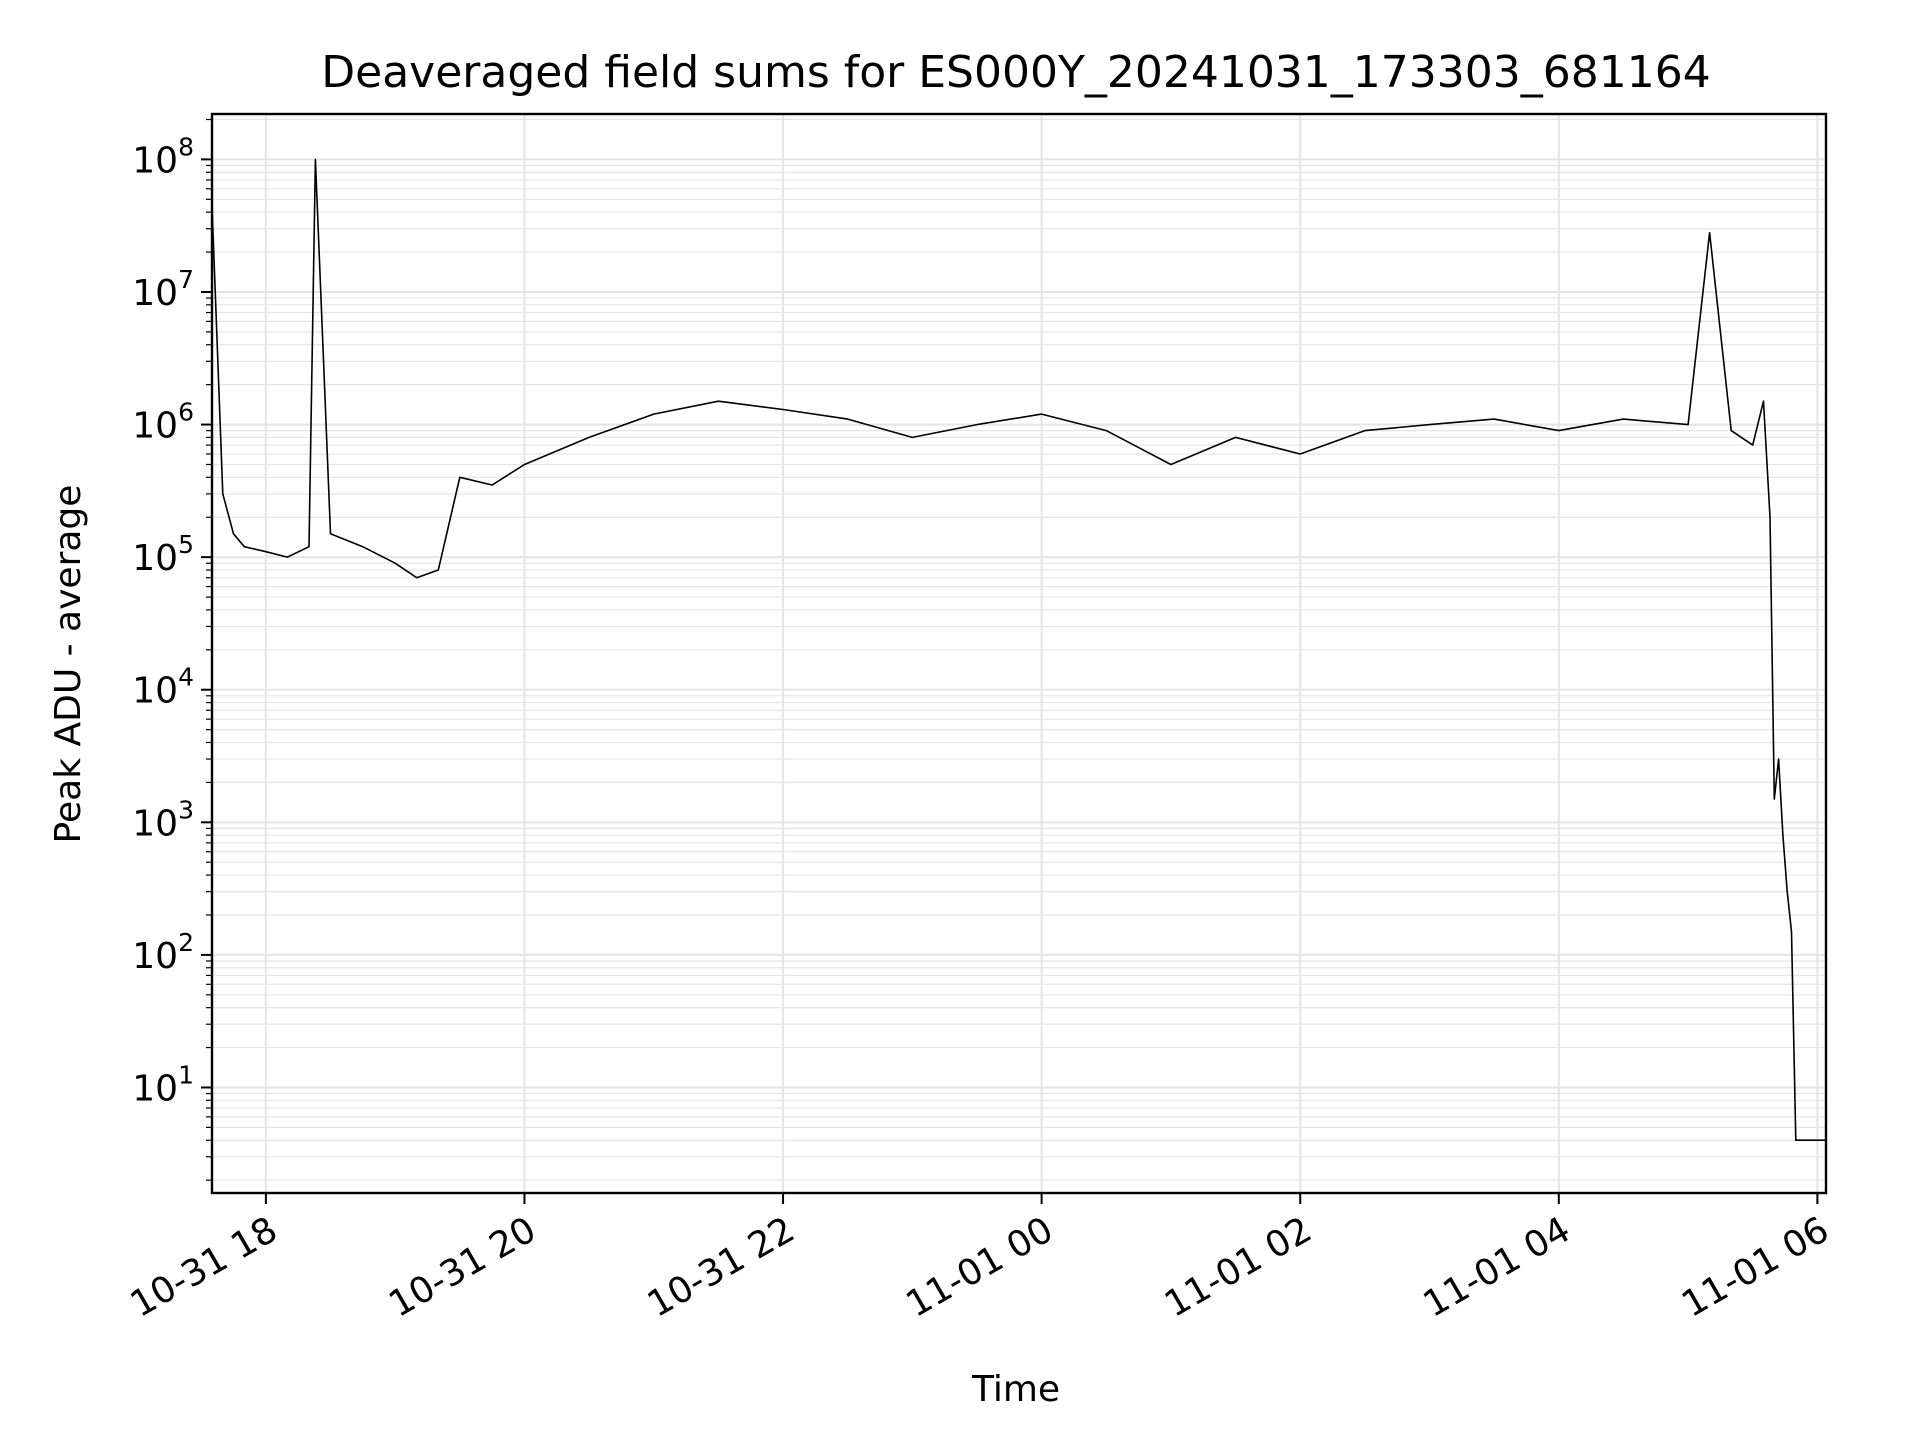  Describe the element at coordinates (163, 554) in the screenshot. I see `y-tick-label: 10⁵` at that location.